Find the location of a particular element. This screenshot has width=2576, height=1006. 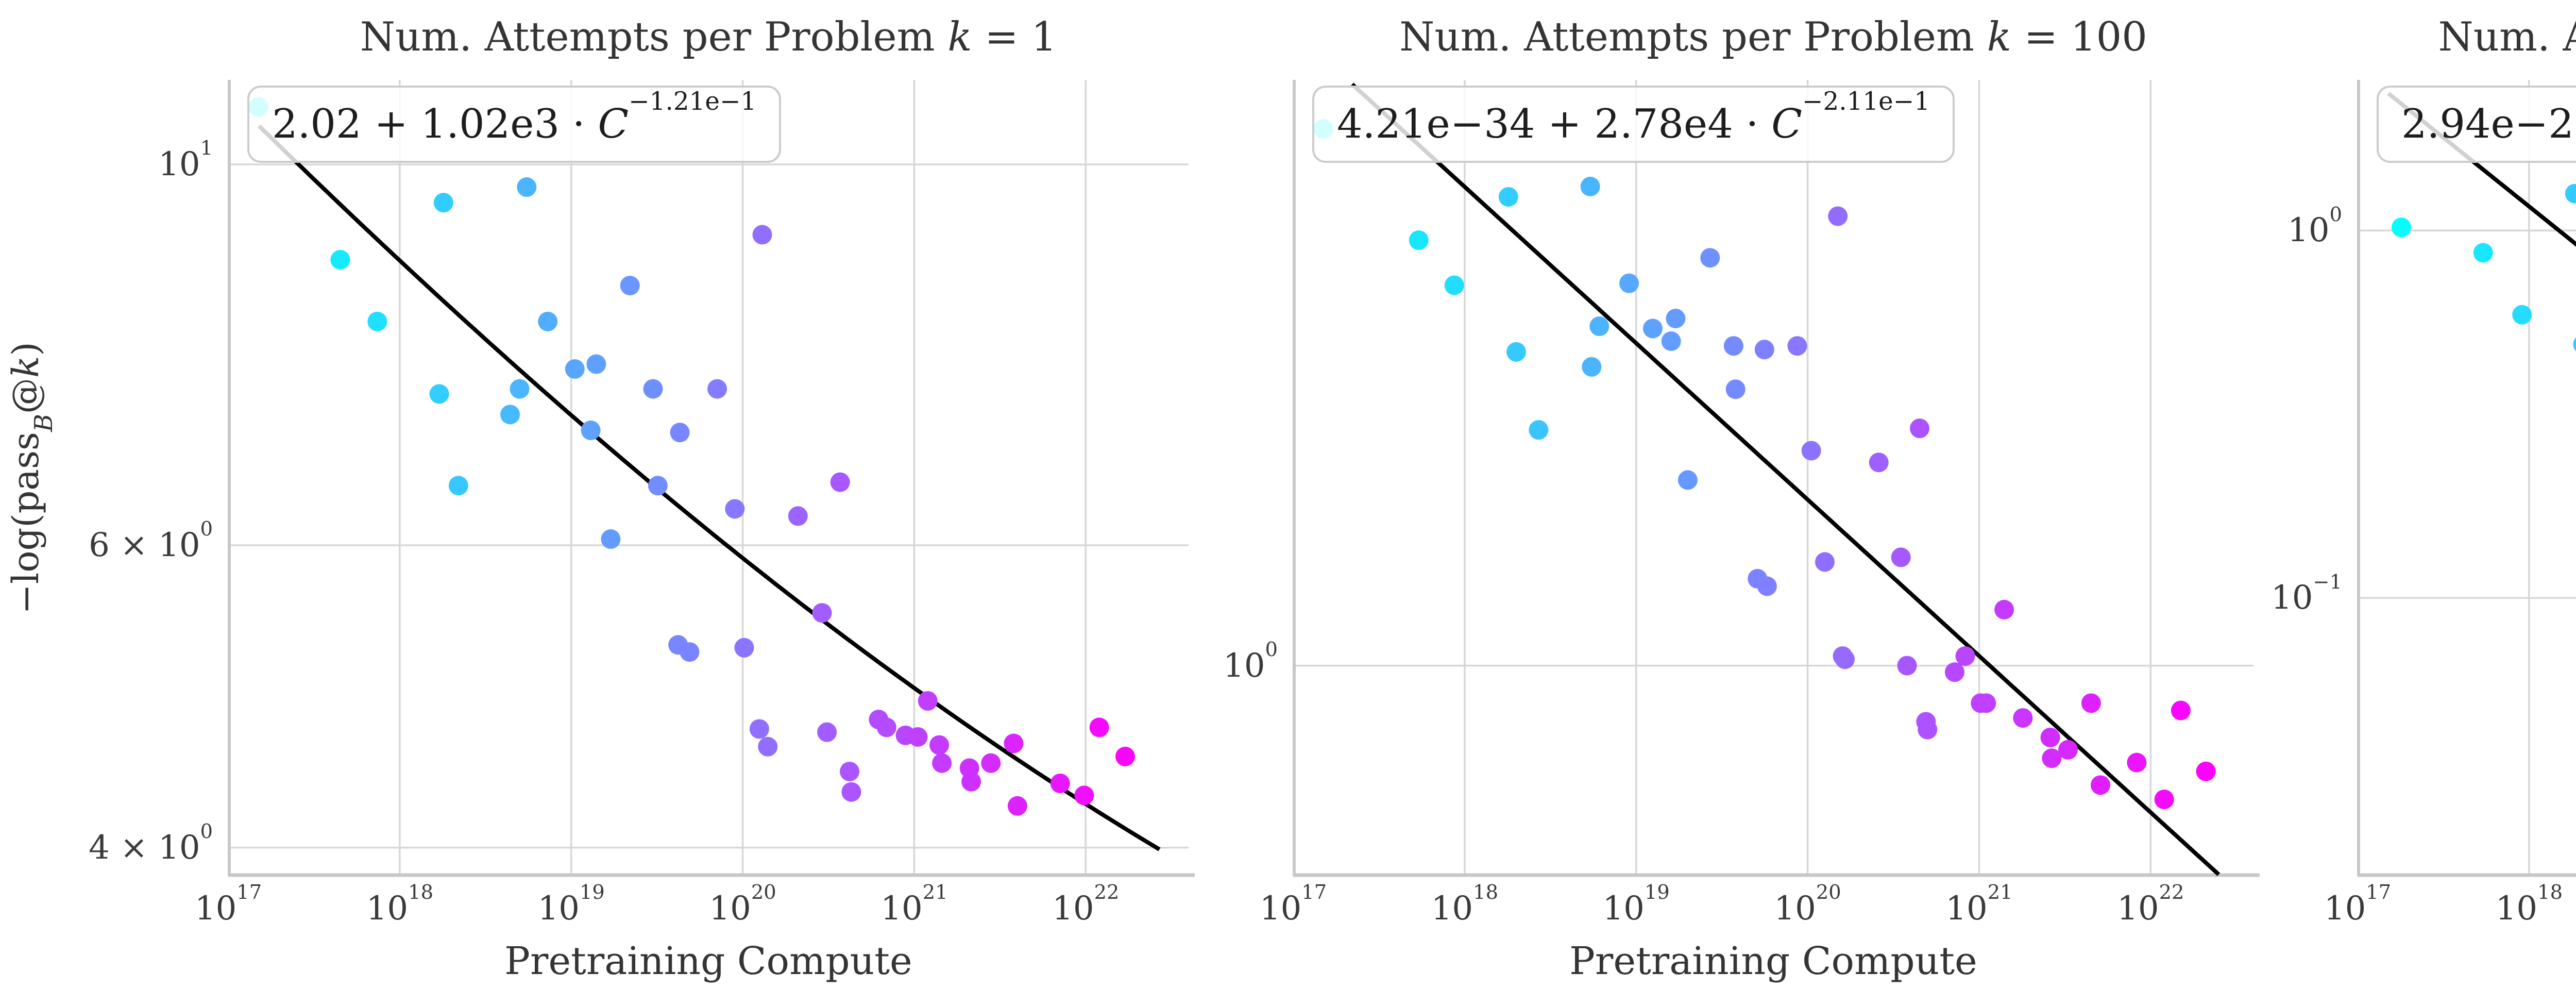

fit-line is located at coordinates (2481, 169).